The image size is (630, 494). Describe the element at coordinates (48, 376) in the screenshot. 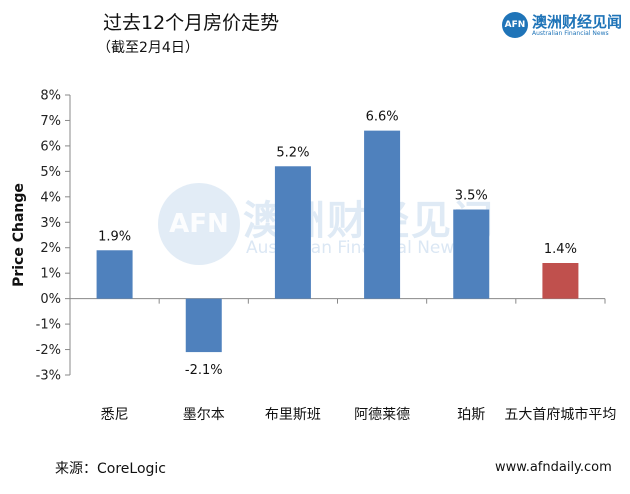

I see `y-tick-label: -3%` at that location.